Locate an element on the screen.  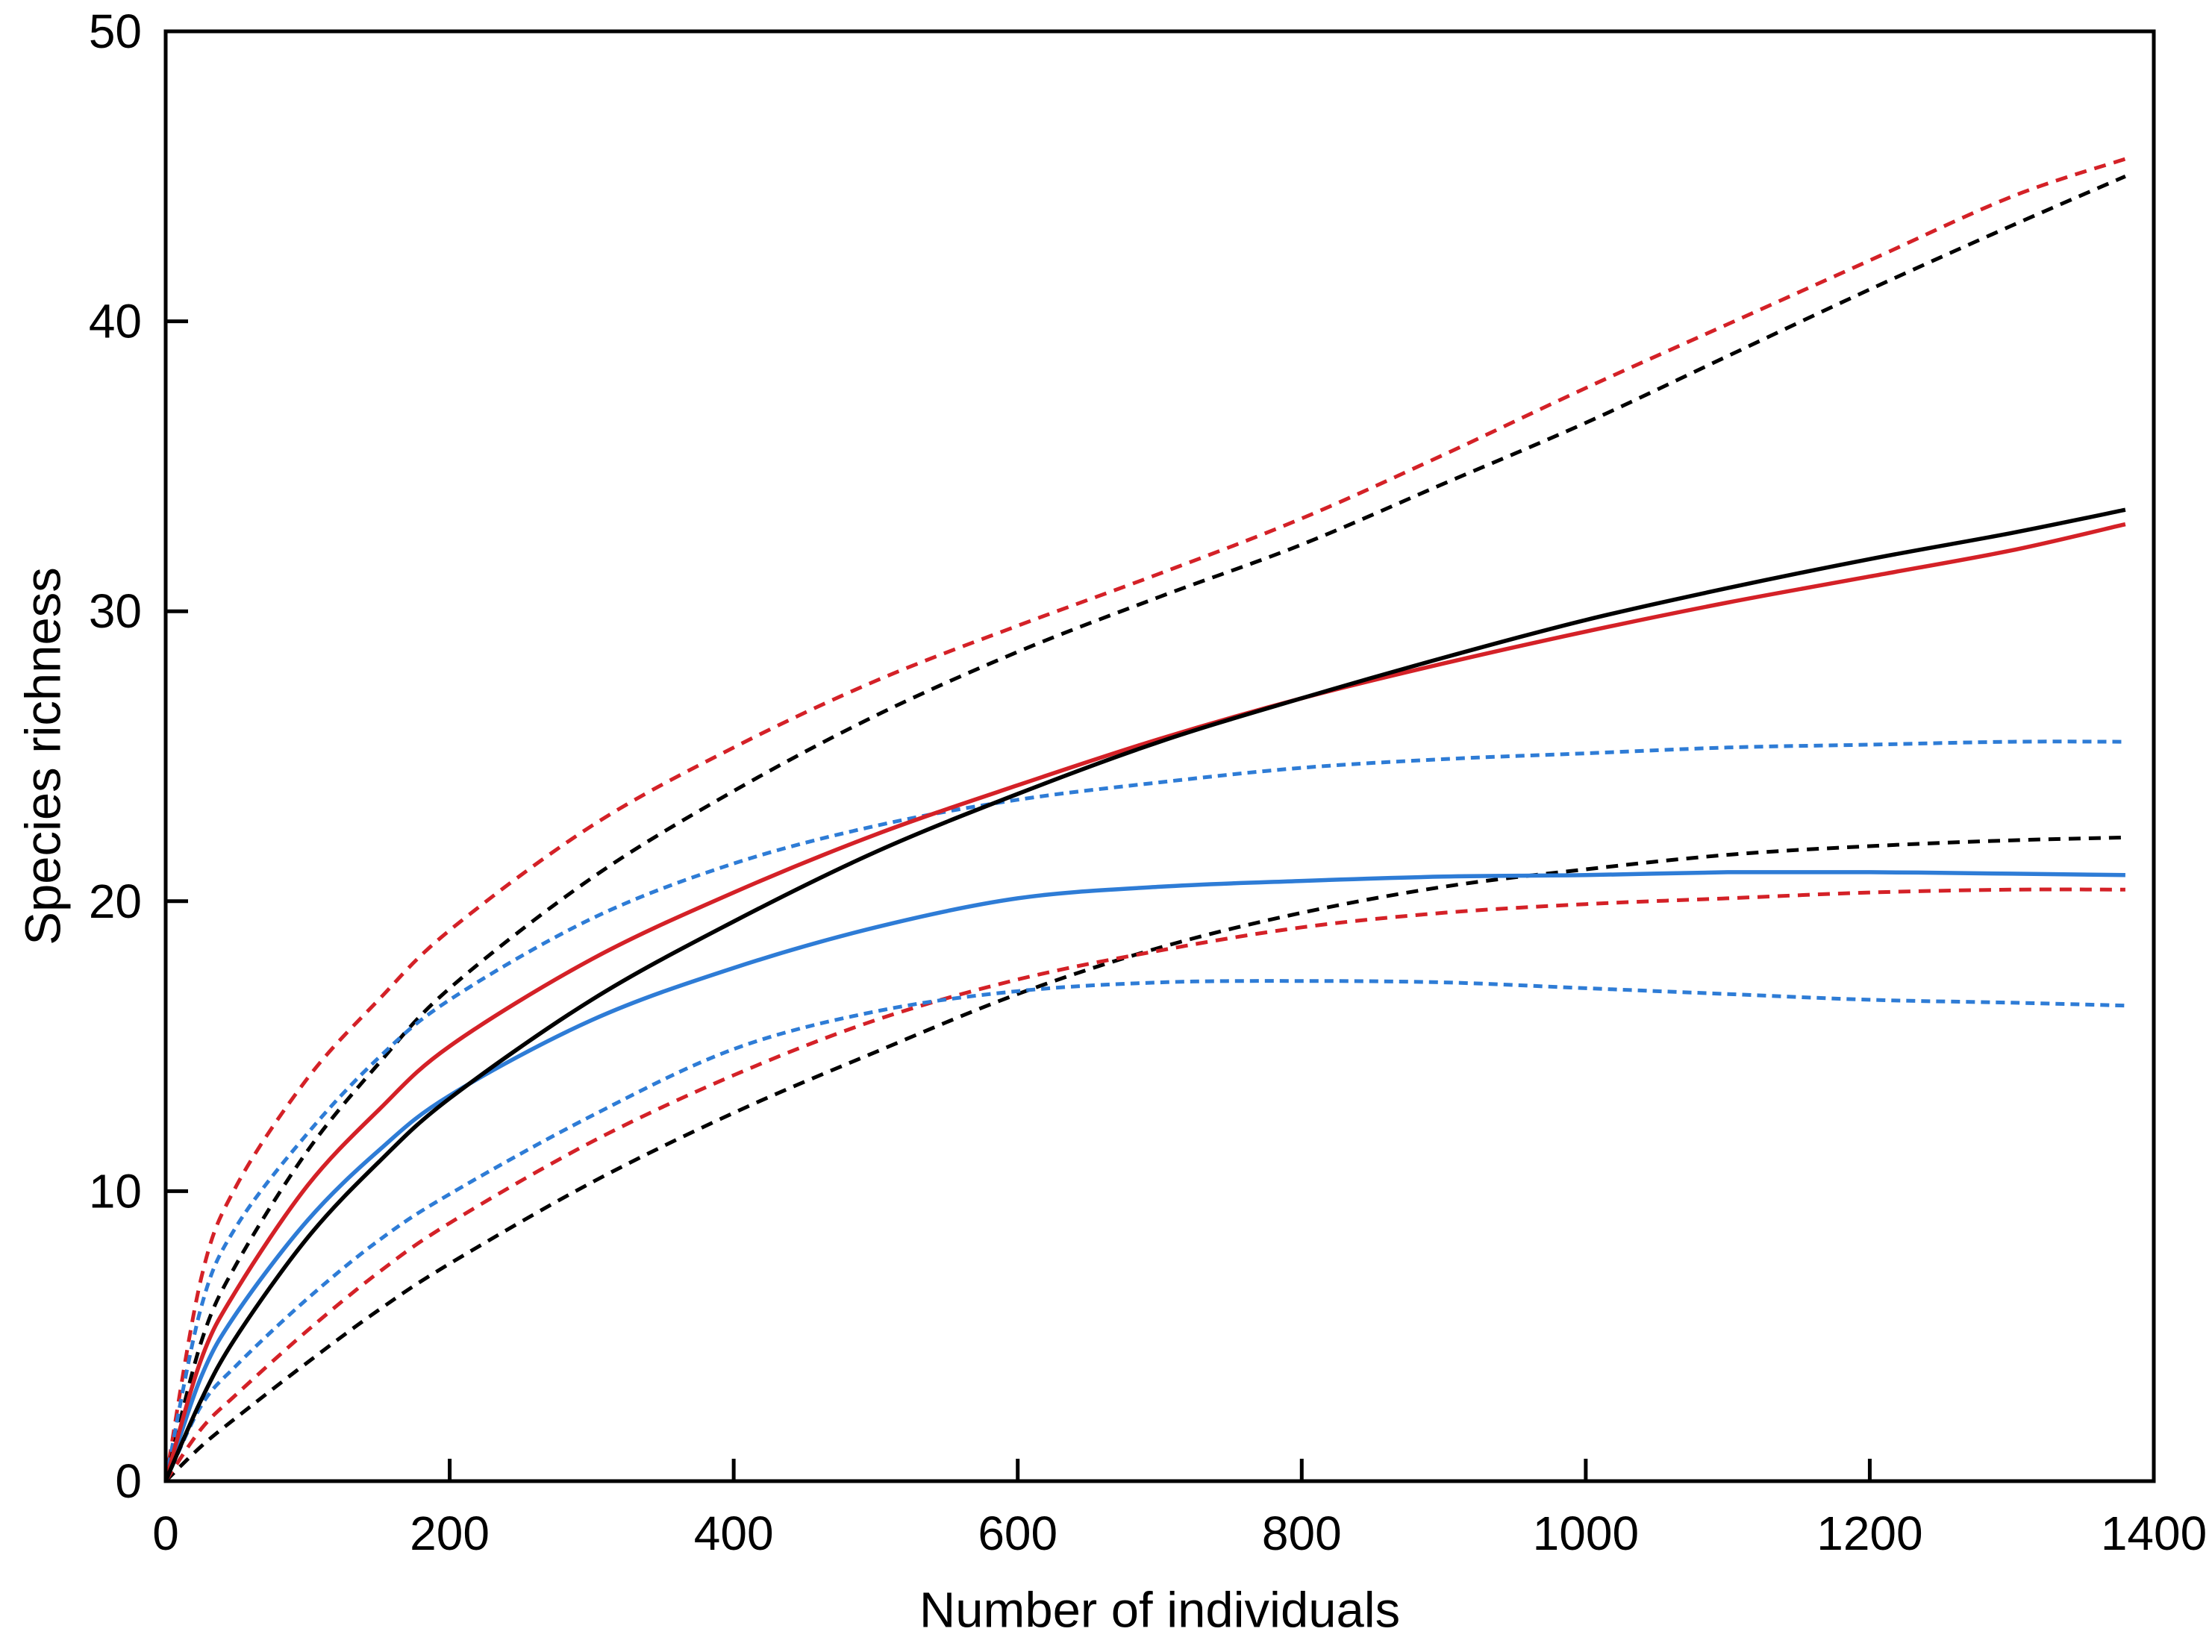
x-axis-title: Number of individuals is located at coordinates (1160, 1611).